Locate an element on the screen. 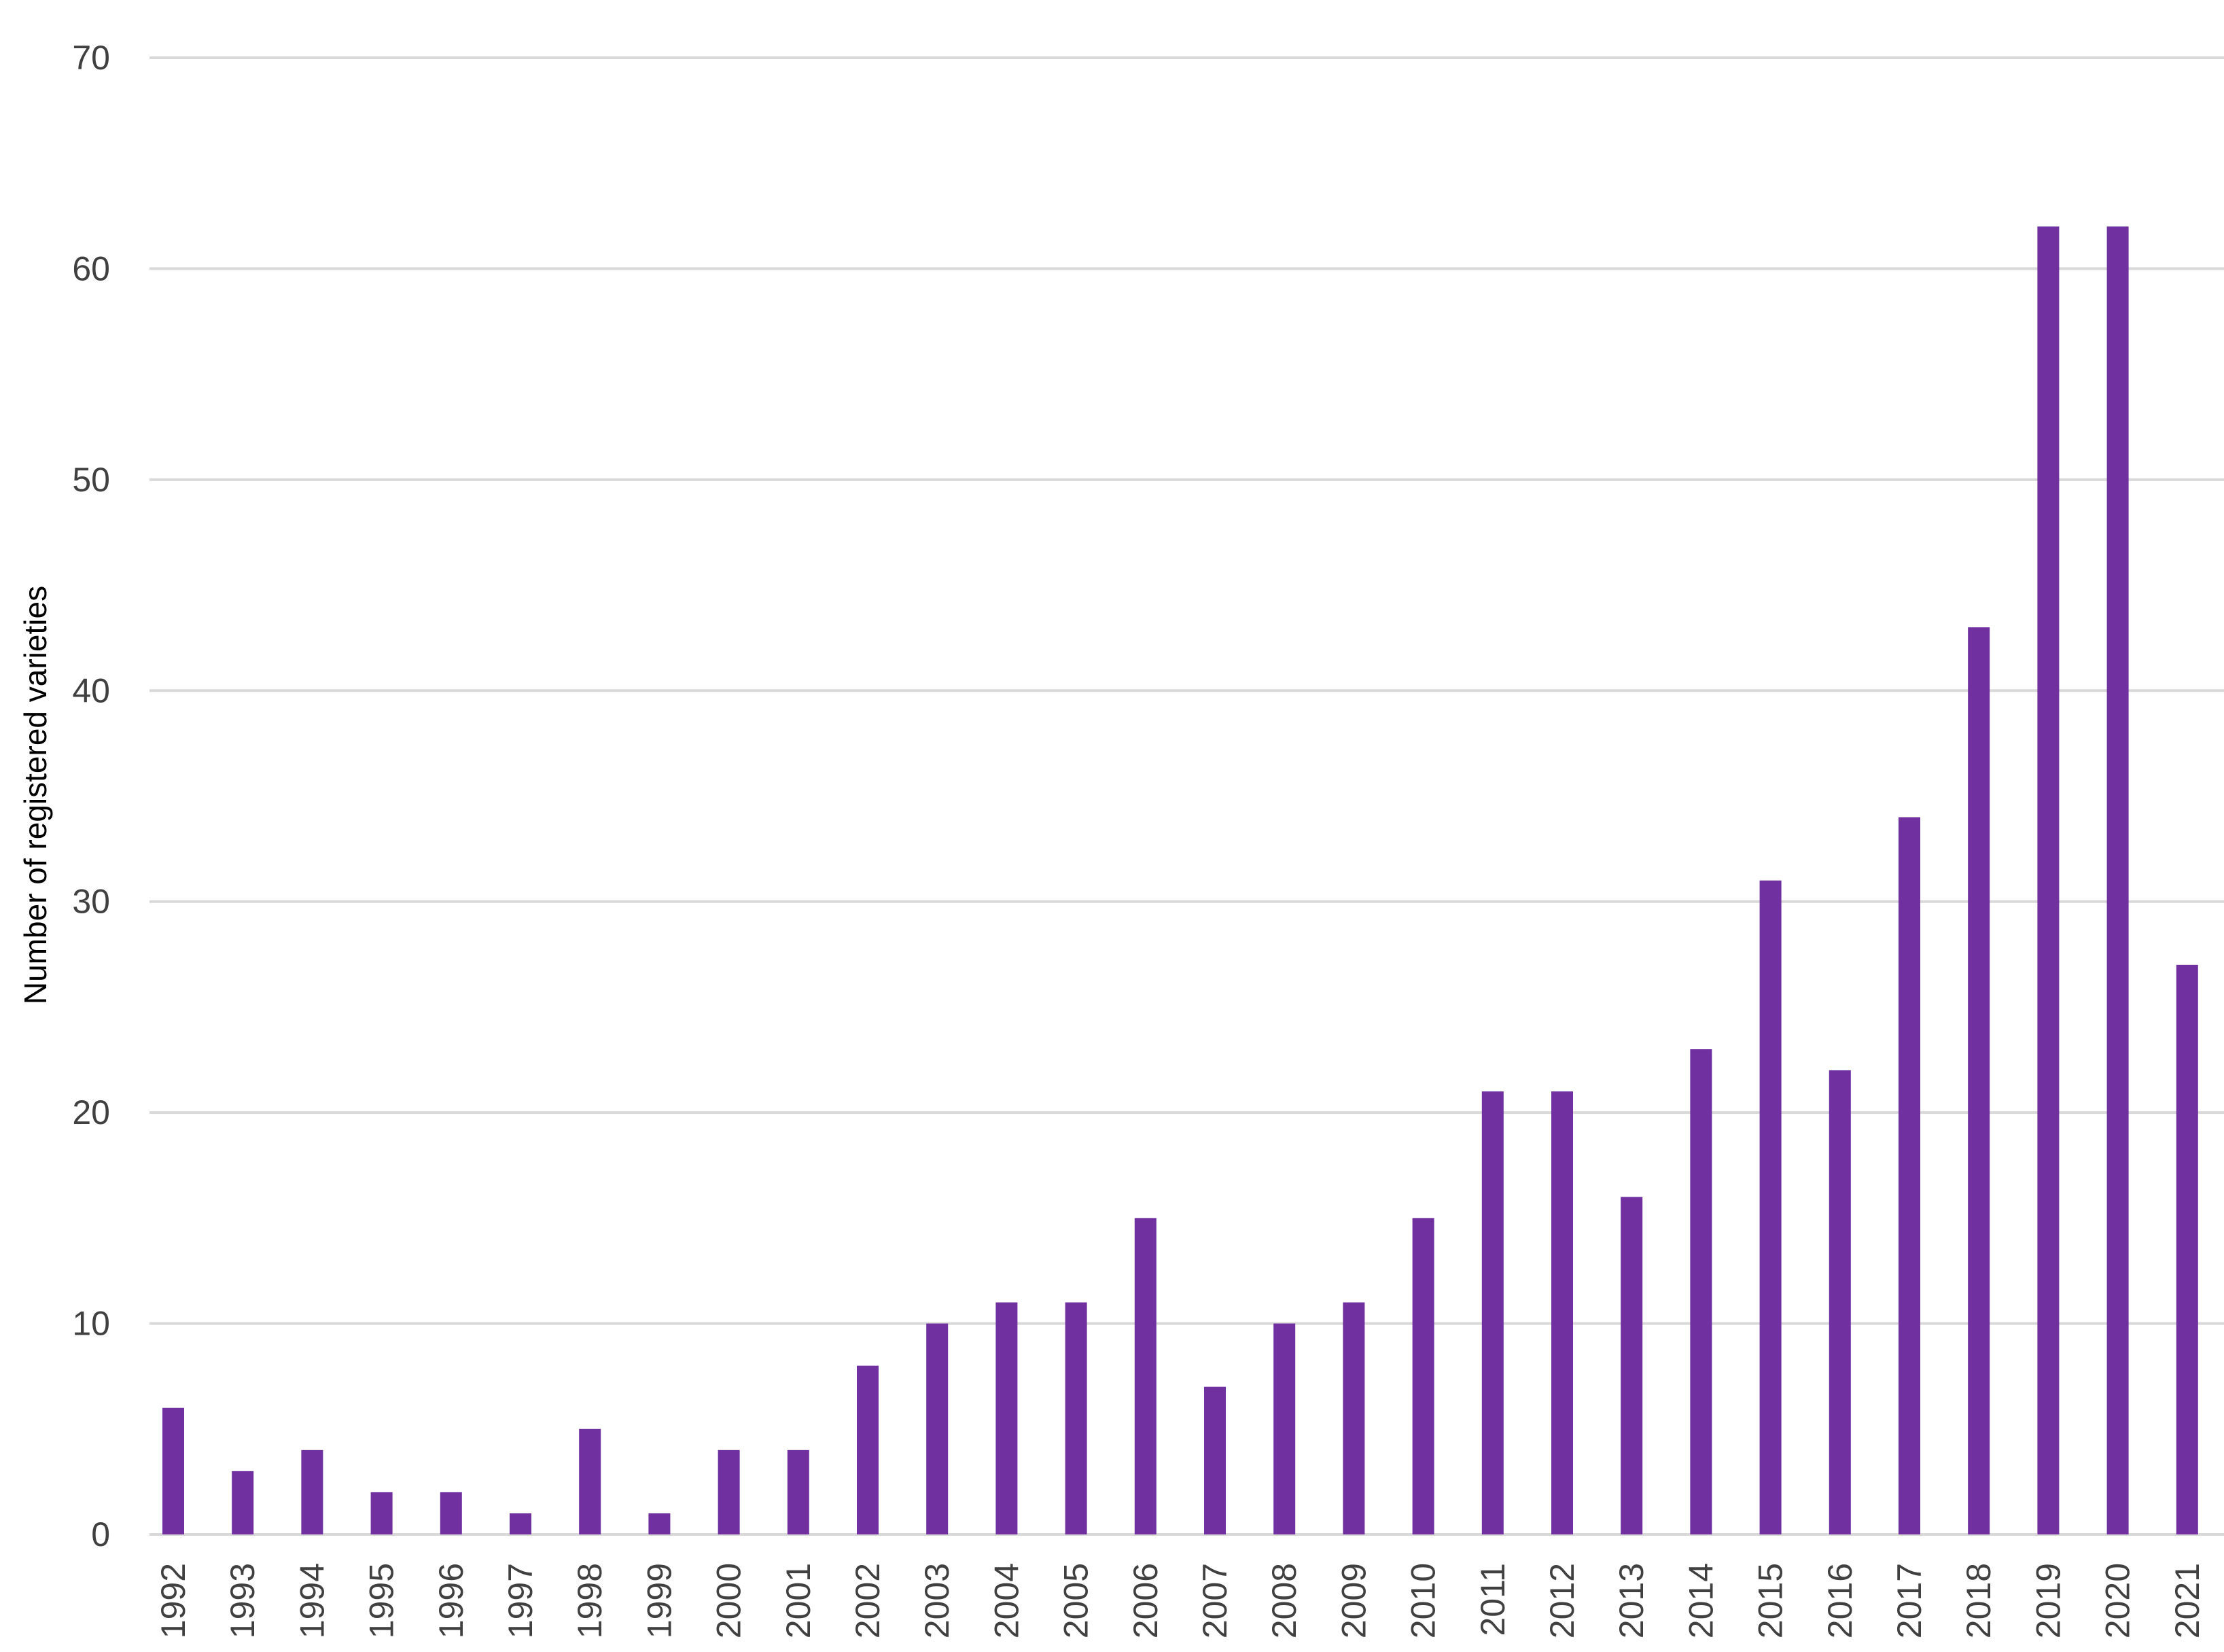 The height and width of the screenshot is (1652, 2224). bar-2003 is located at coordinates (937, 1428).